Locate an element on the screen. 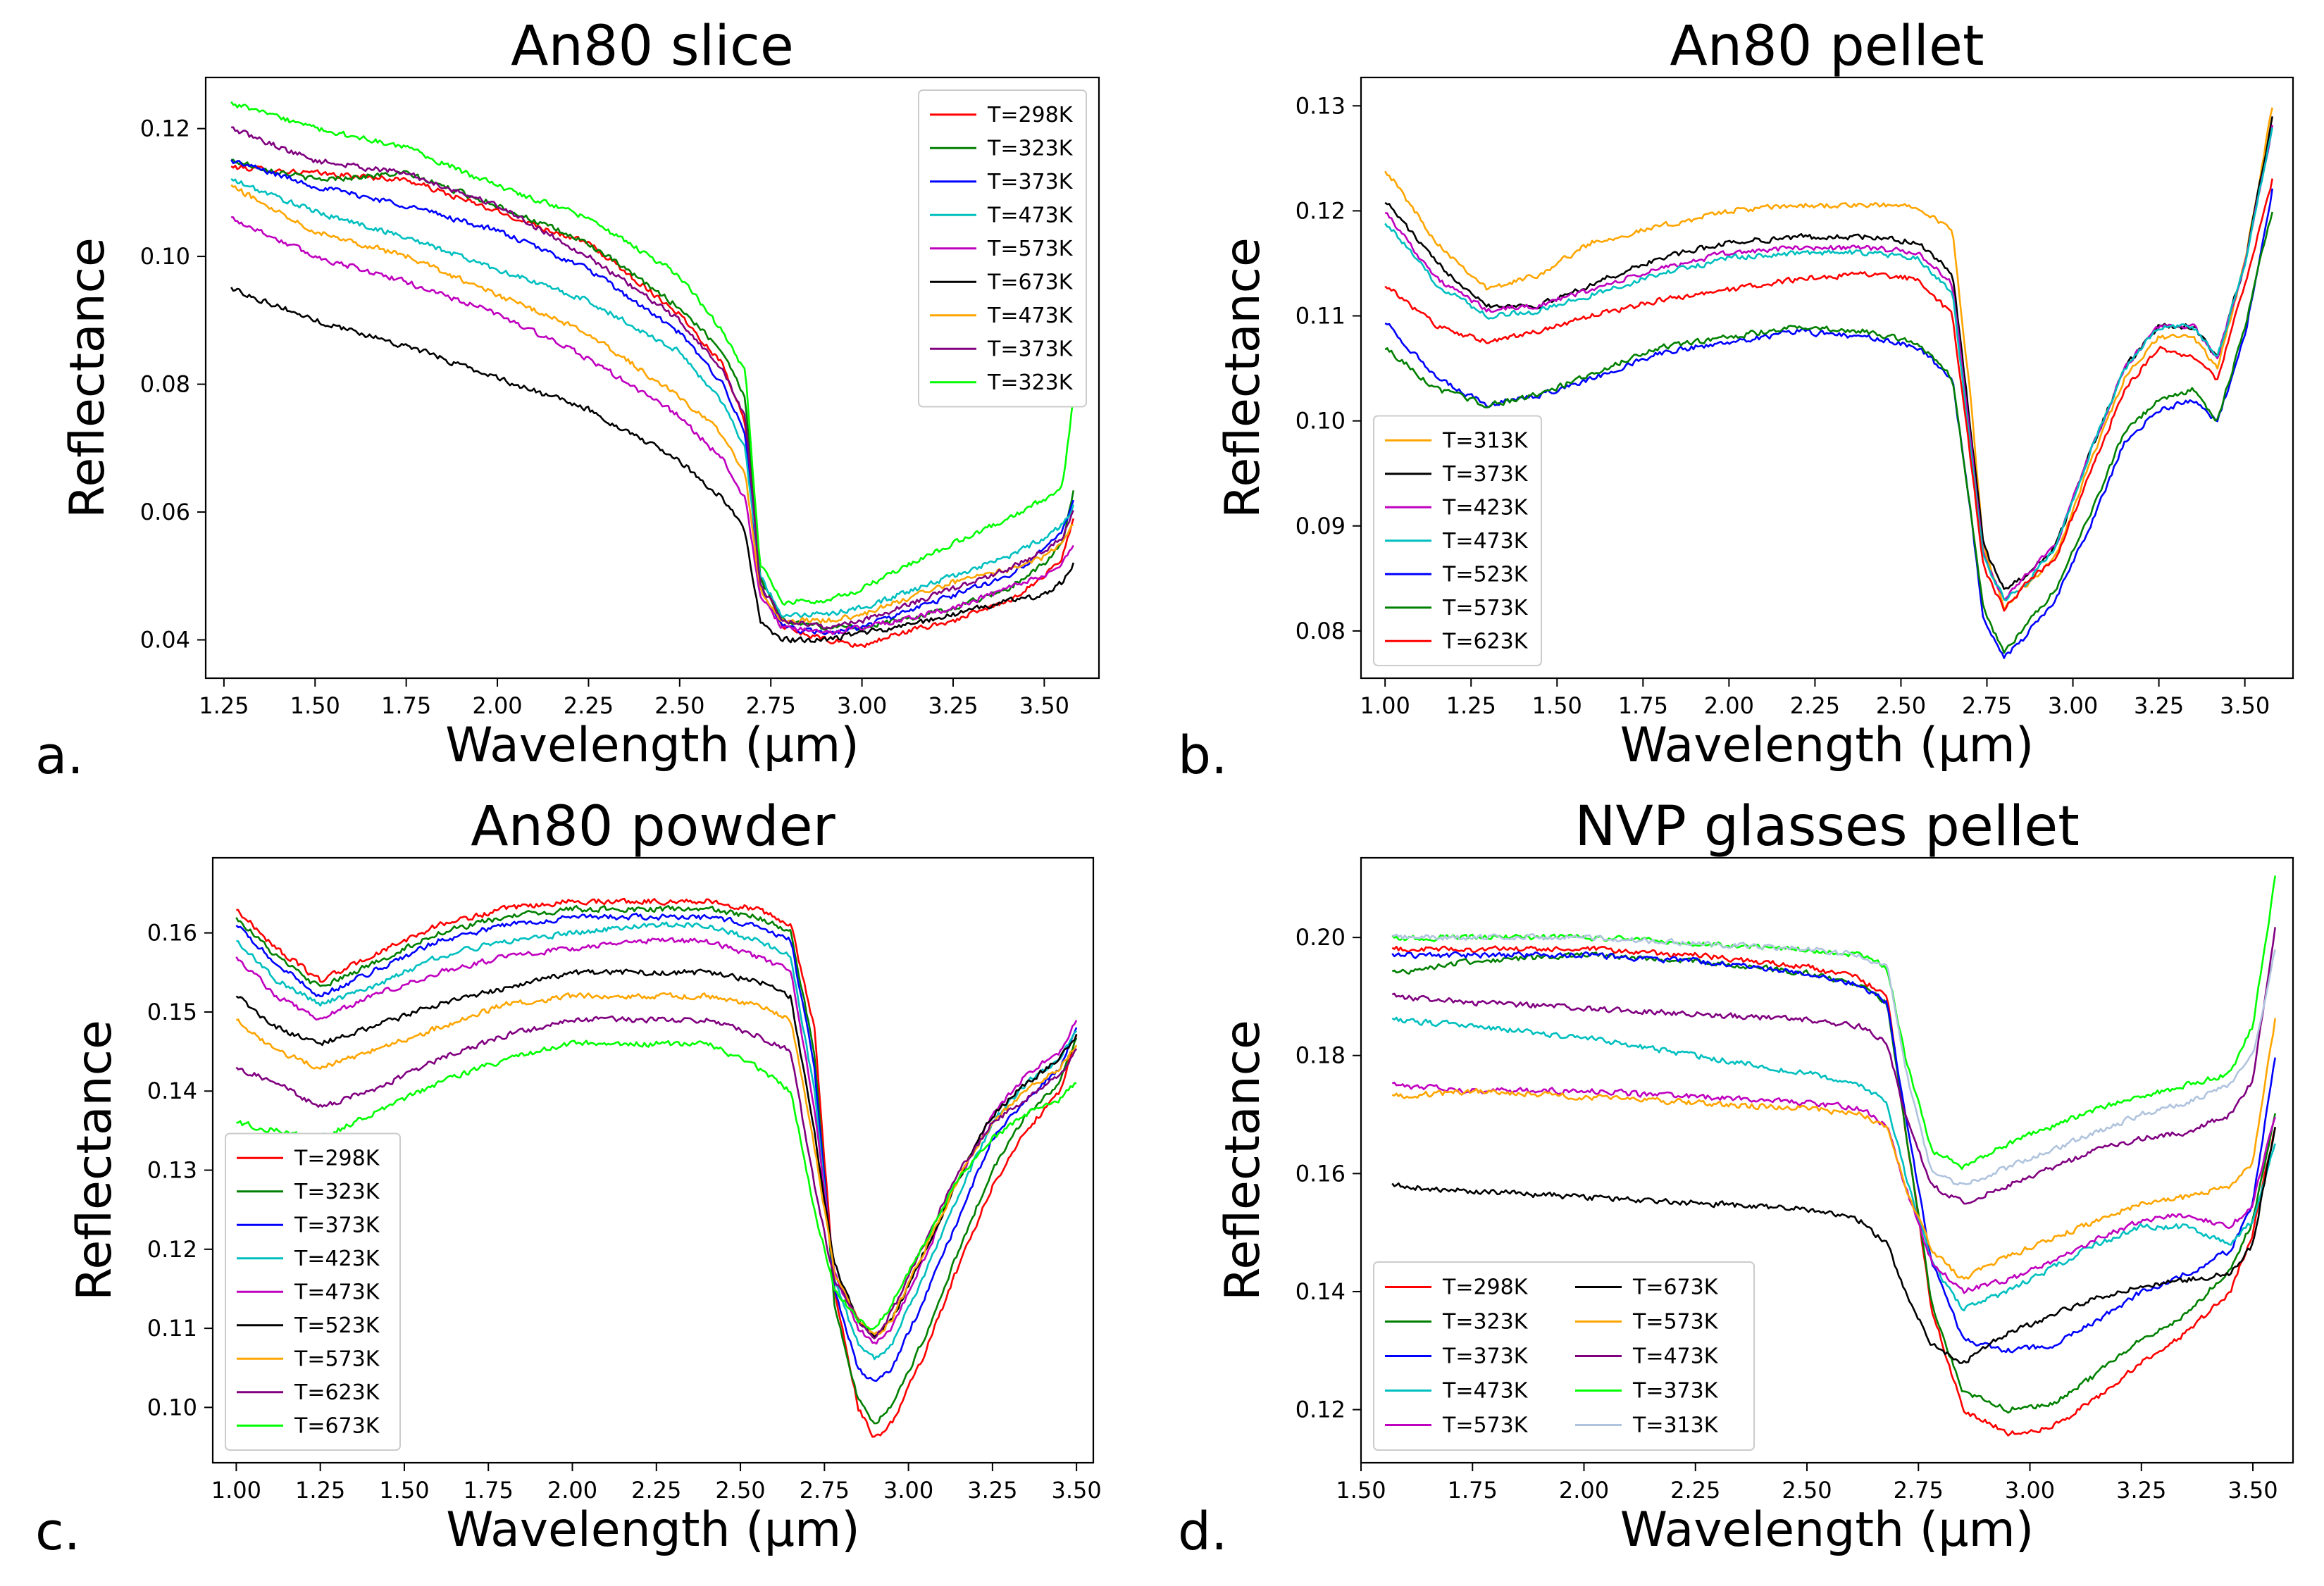 Image resolution: width=2324 pixels, height=1586 pixels. series-line-t-573k is located at coordinates (1828, 433).